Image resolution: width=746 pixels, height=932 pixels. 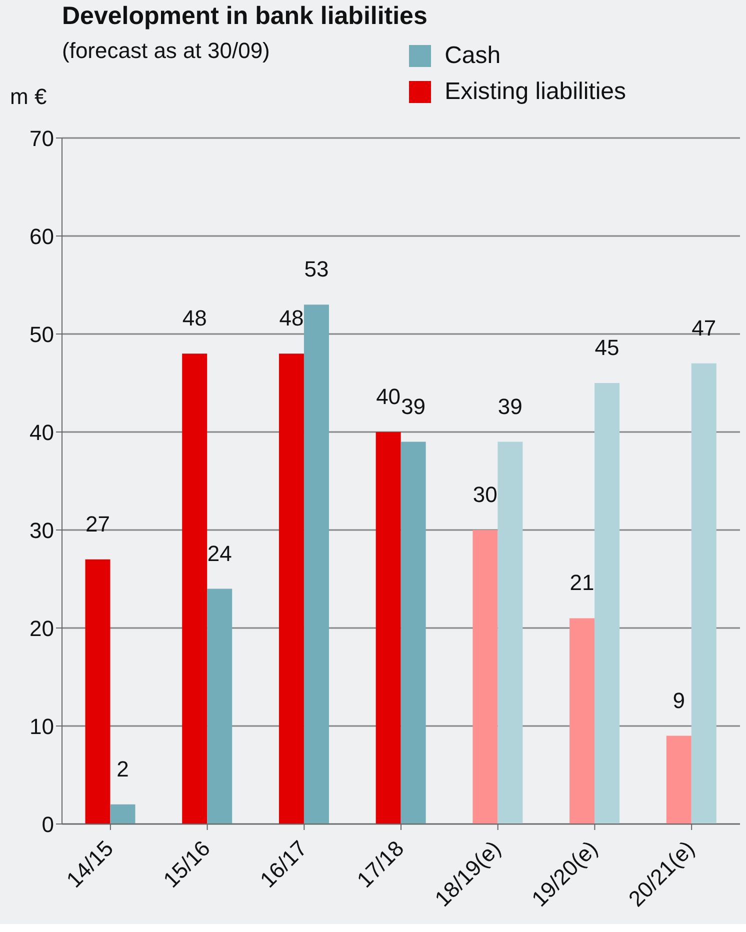 What do you see at coordinates (388, 396) in the screenshot?
I see `data-label: 40` at bounding box center [388, 396].